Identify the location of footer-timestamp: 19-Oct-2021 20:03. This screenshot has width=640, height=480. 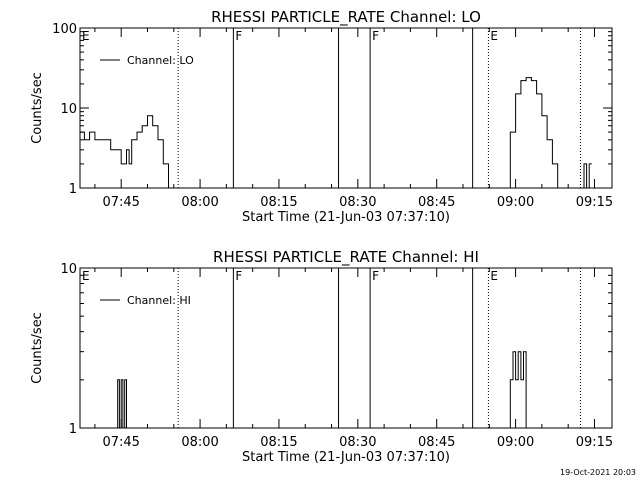
(598, 472).